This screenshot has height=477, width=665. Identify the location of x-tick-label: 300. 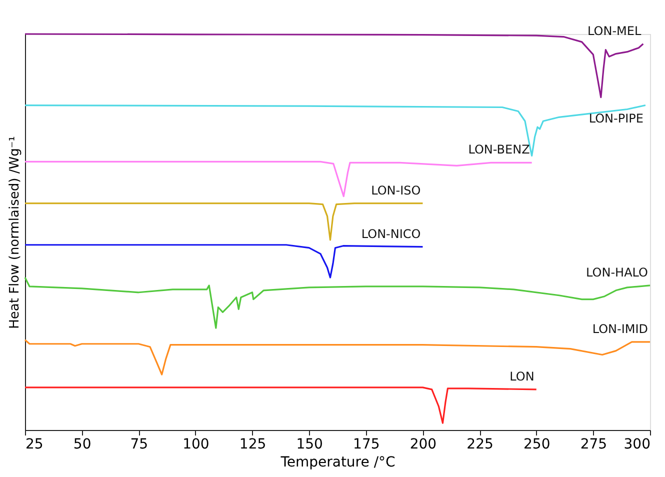
(637, 444).